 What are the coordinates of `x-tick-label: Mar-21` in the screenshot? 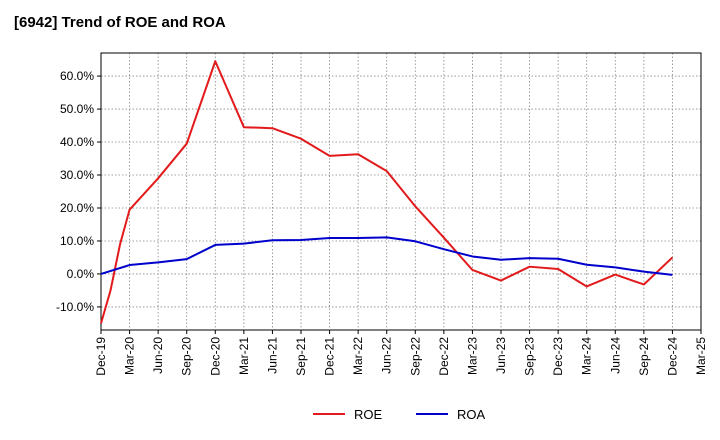 It's located at (244, 356).